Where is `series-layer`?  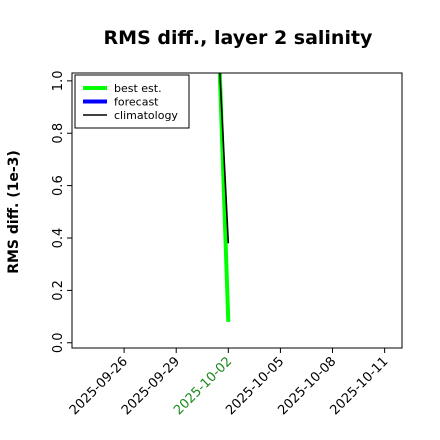 series-layer is located at coordinates (224, 197).